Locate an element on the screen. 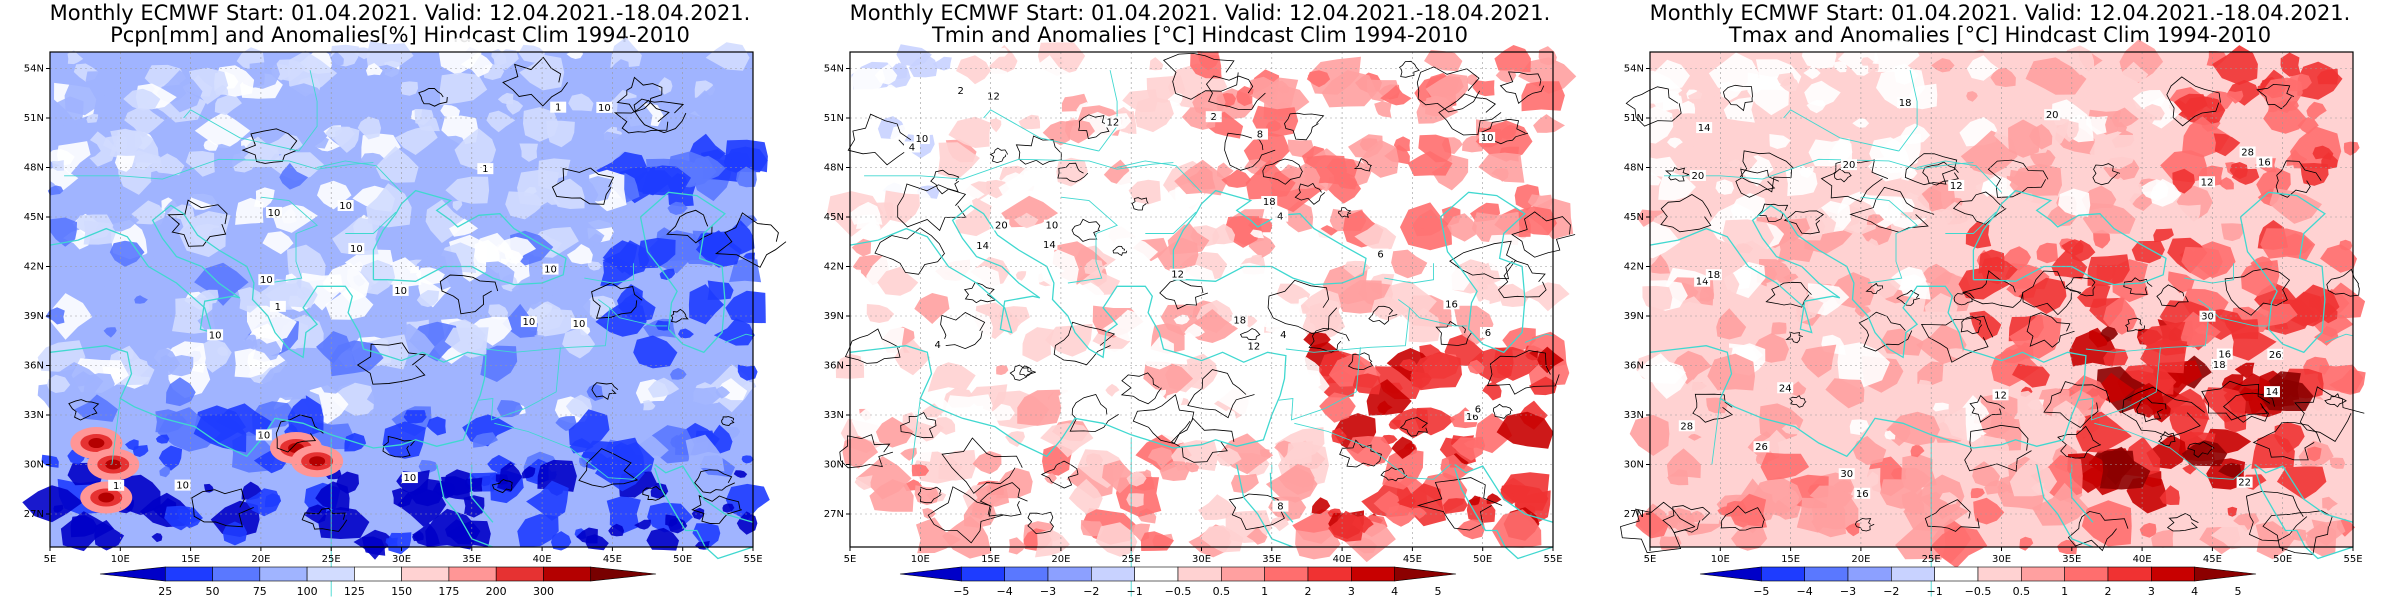 The width and height of the screenshot is (2400, 600). colorbar: 25 50 75 100 125 150 175 200 300 is located at coordinates (378, 582).